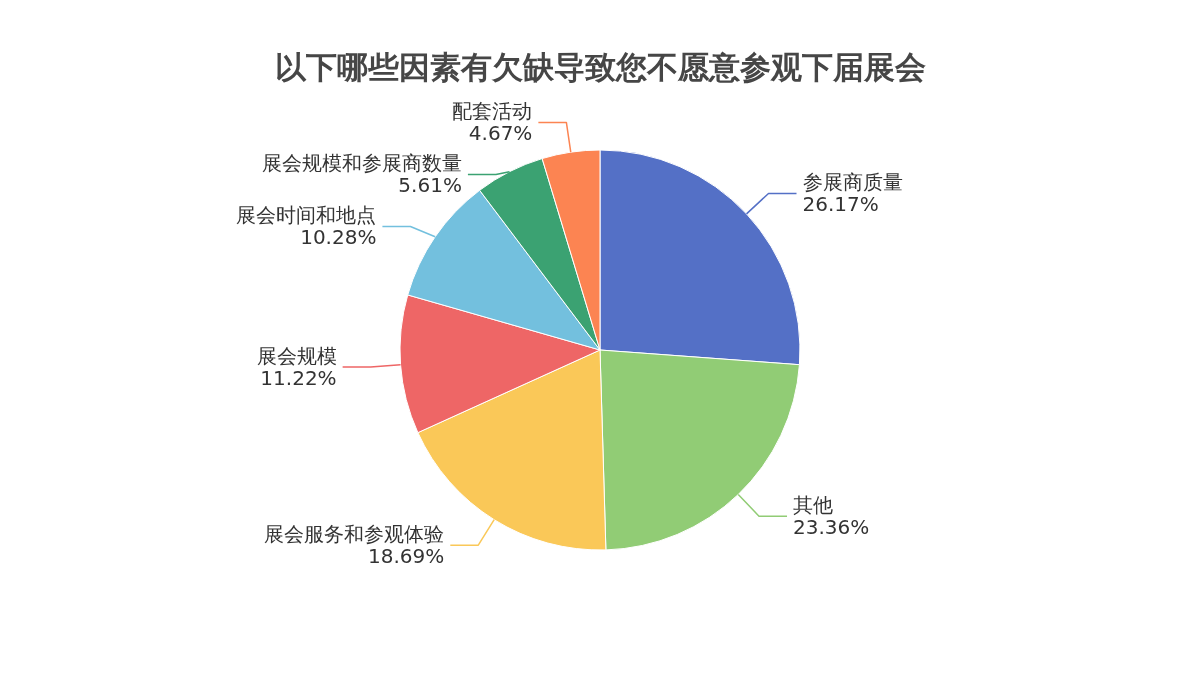 This screenshot has width=1200, height=700. Describe the element at coordinates (600, 67) in the screenshot. I see `title: 以下哪些因素有欠缺导致您不愿意参观下届展会` at that location.